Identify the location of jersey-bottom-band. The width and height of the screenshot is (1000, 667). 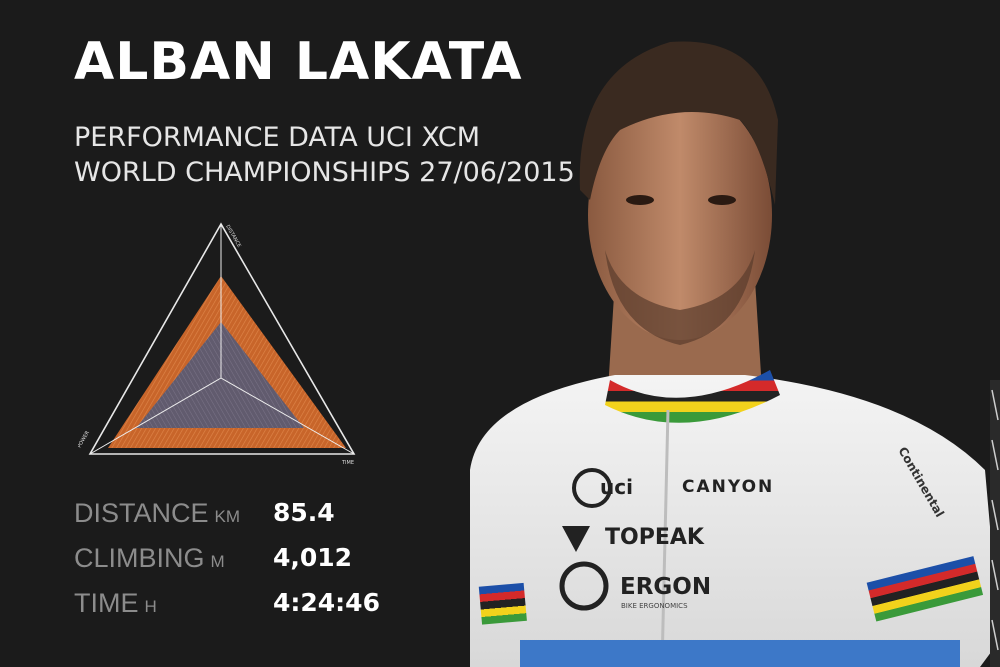
(740, 653).